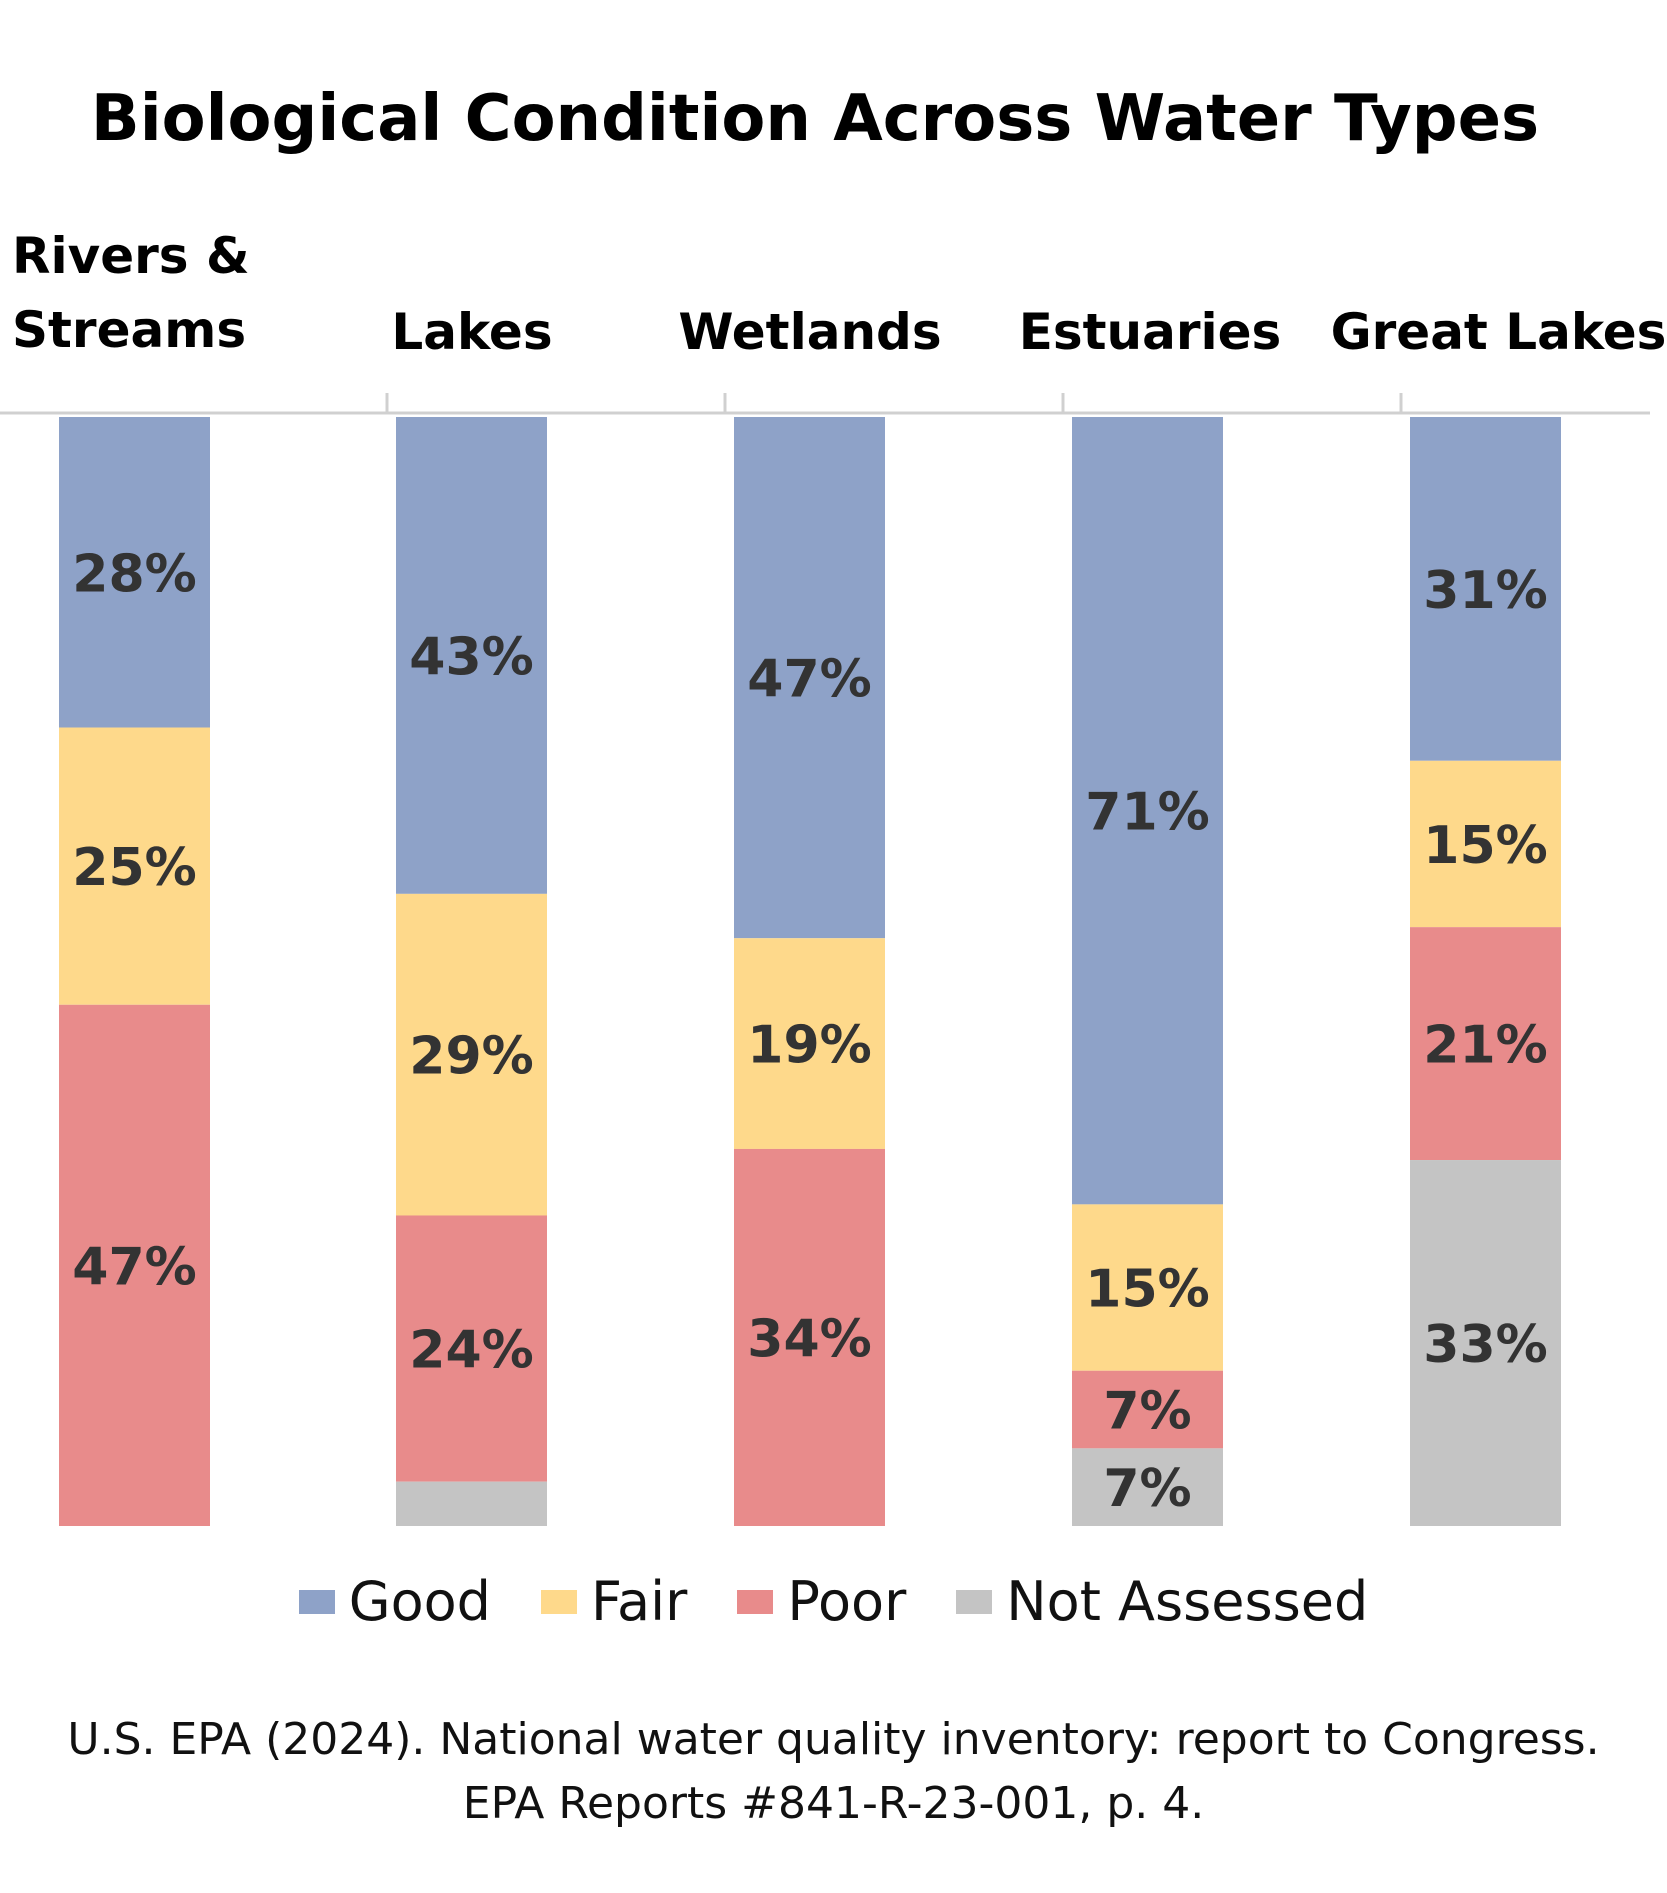 Image resolution: width=1667 pixels, height=1893 pixels. I want to click on legend-label: Fair, so click(639, 1601).